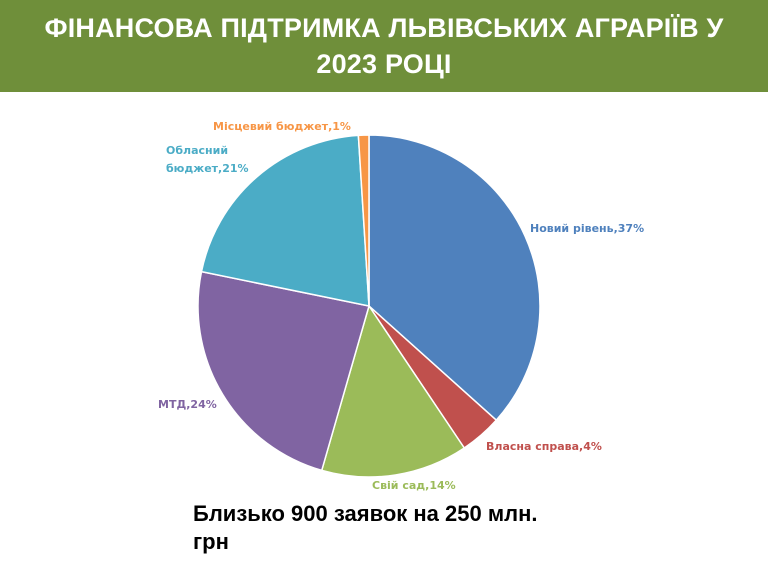  What do you see at coordinates (414, 485) in the screenshot?
I see `pie-label-2: Свій сад,14%` at bounding box center [414, 485].